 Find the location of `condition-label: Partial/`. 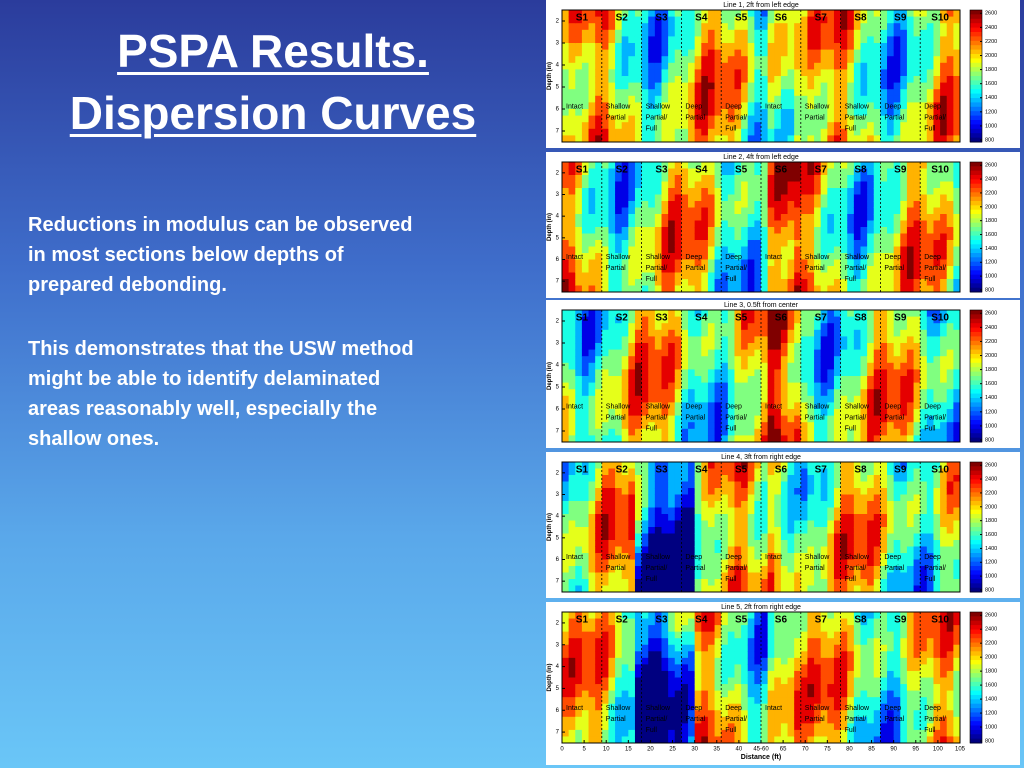

condition-label: Partial/ is located at coordinates (657, 418).